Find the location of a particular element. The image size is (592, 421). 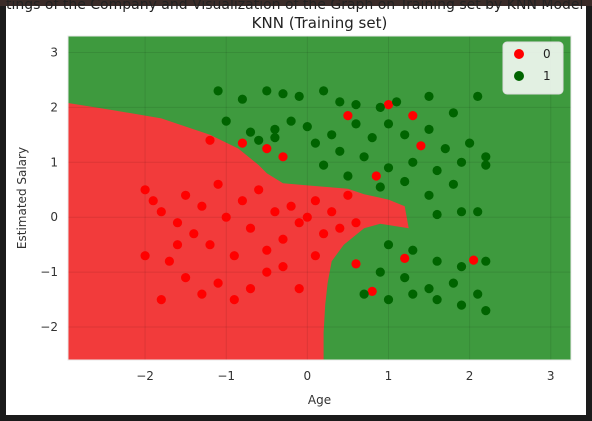

x-tick-label: −1 is located at coordinates (226, 376).